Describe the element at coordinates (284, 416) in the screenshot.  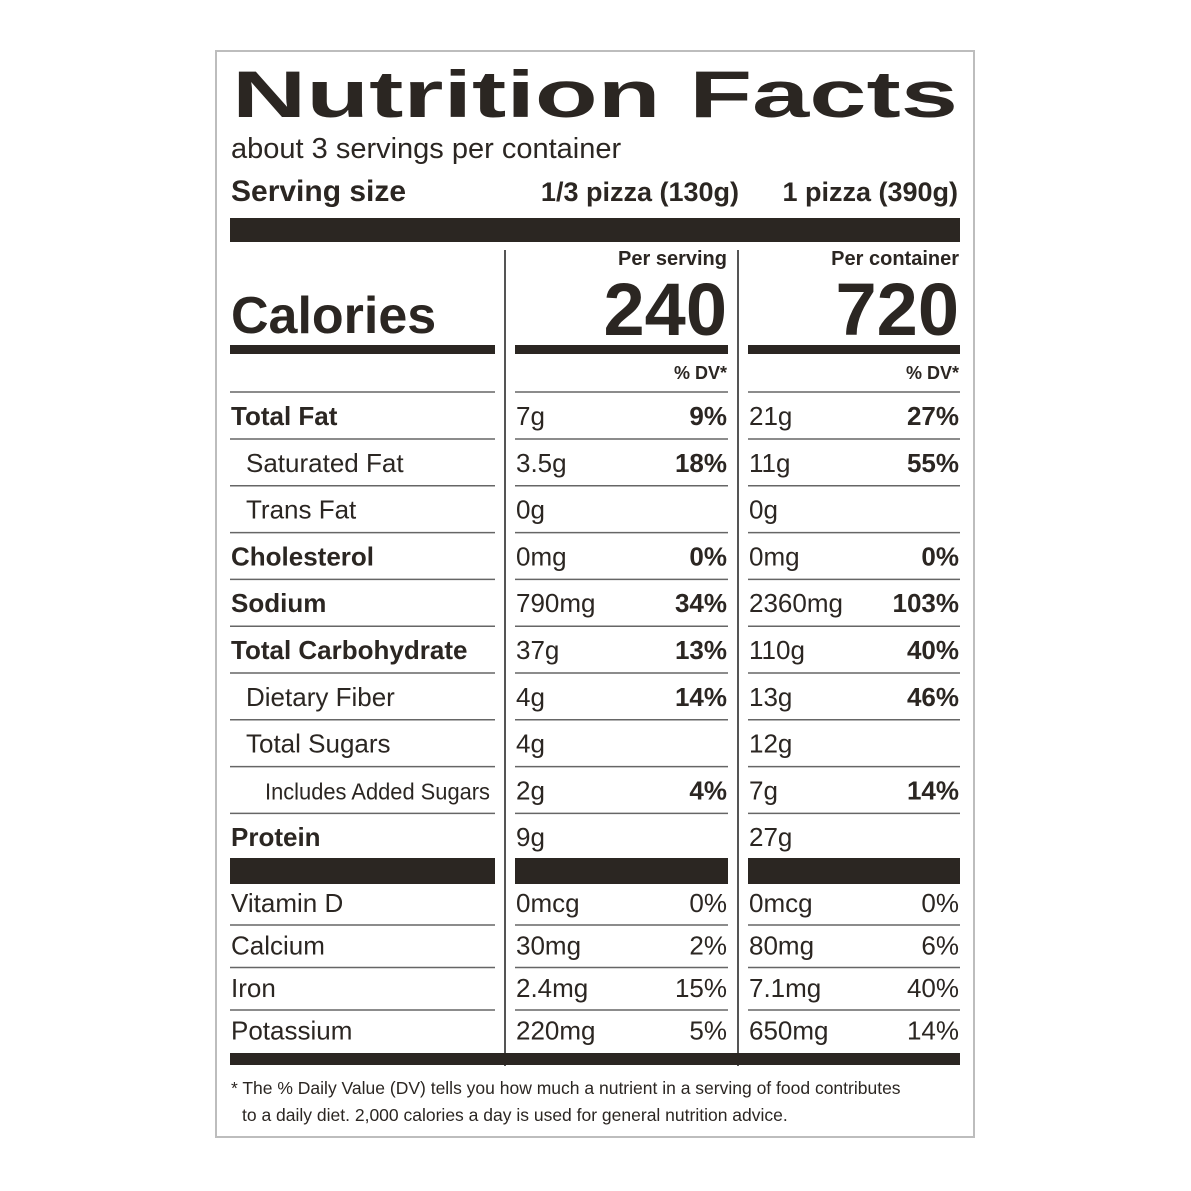
I see `nutrient-name: Total Fat` at that location.